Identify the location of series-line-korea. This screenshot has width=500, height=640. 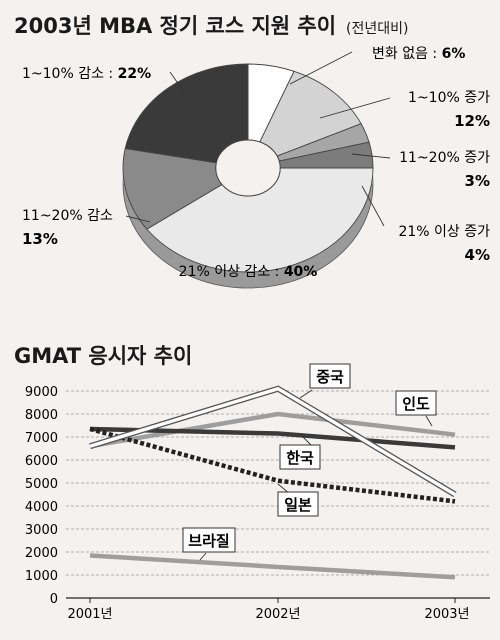
(272, 438).